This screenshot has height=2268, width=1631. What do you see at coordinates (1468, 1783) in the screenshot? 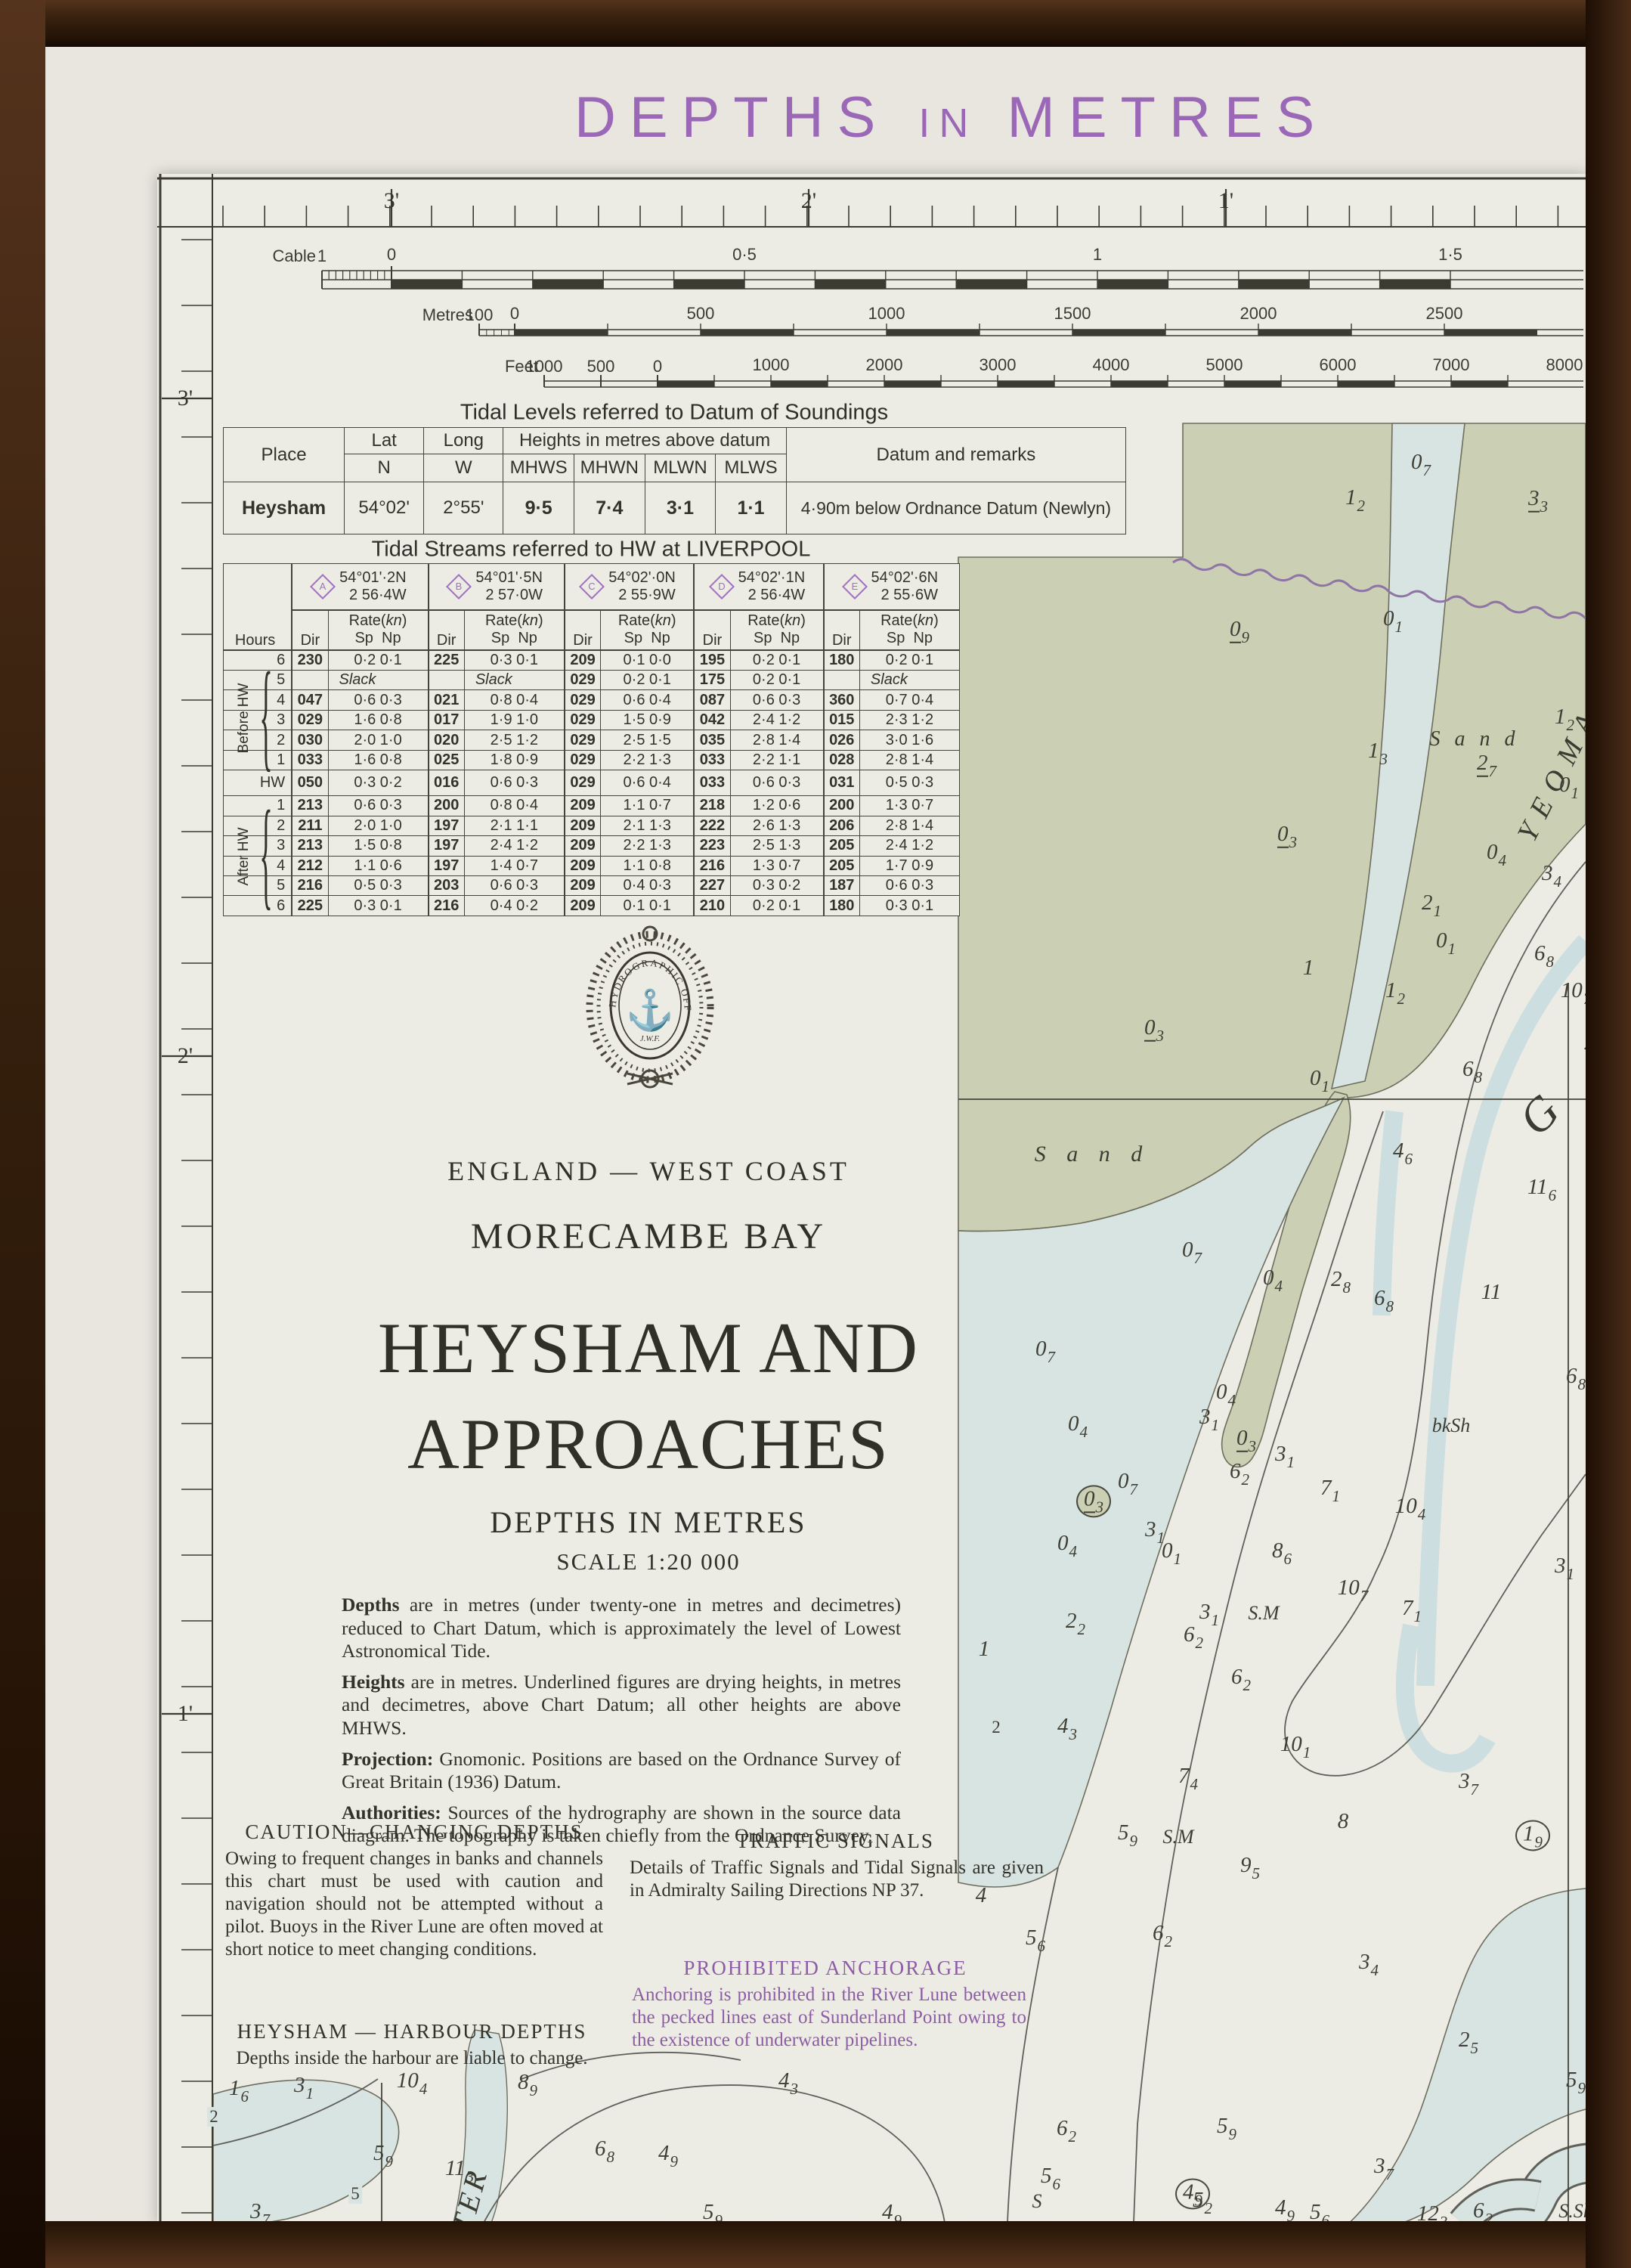
I see `depth-sounding: 37` at bounding box center [1468, 1783].